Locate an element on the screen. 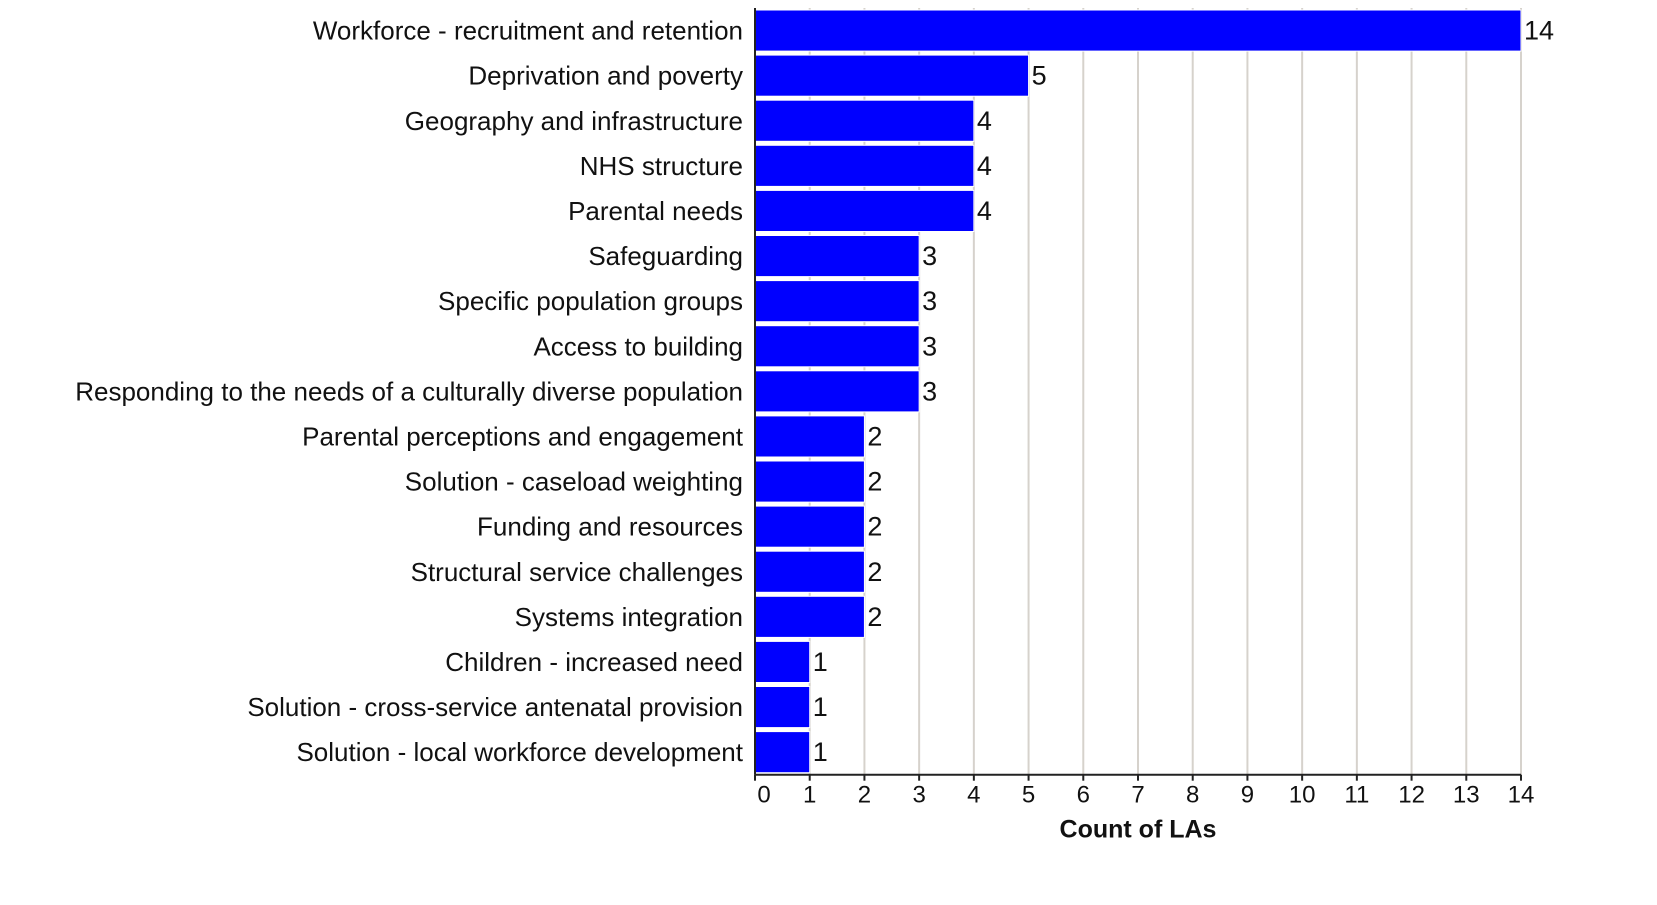 This screenshot has width=1657, height=905. x-tick-label-12: 12 is located at coordinates (1411, 795).